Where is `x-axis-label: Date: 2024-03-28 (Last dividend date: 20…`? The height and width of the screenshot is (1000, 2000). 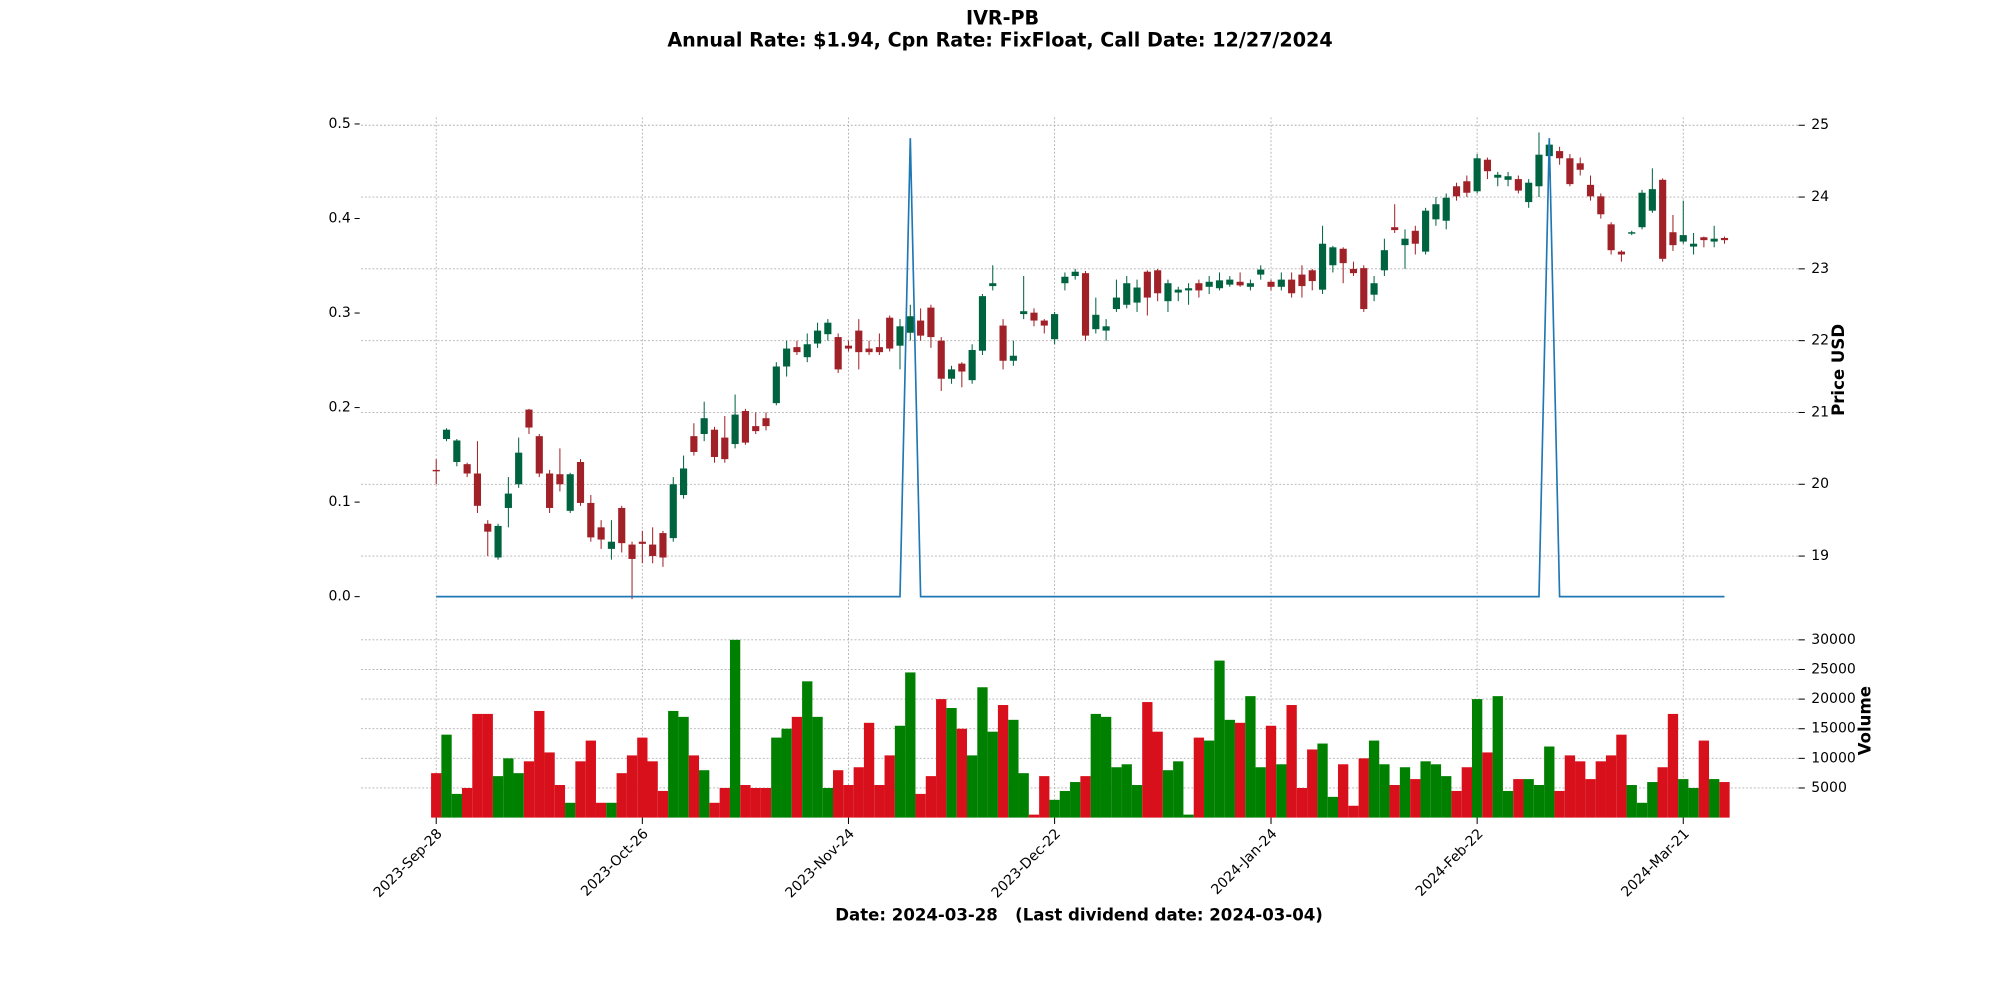
x-axis-label: Date: 2024-03-28 (Last dividend date: 20… is located at coordinates (1079, 914).